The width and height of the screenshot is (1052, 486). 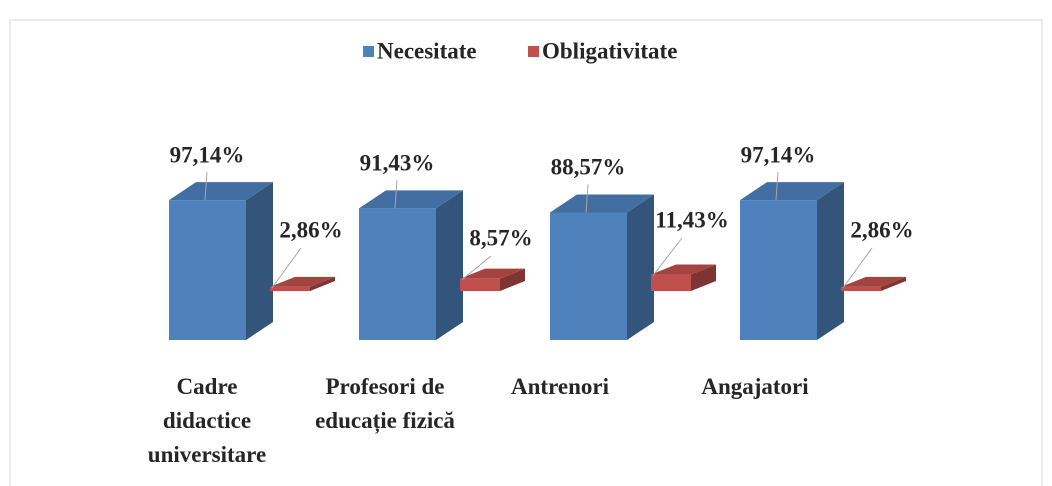 What do you see at coordinates (609, 50) in the screenshot?
I see `legend-label: Obligativitate` at bounding box center [609, 50].